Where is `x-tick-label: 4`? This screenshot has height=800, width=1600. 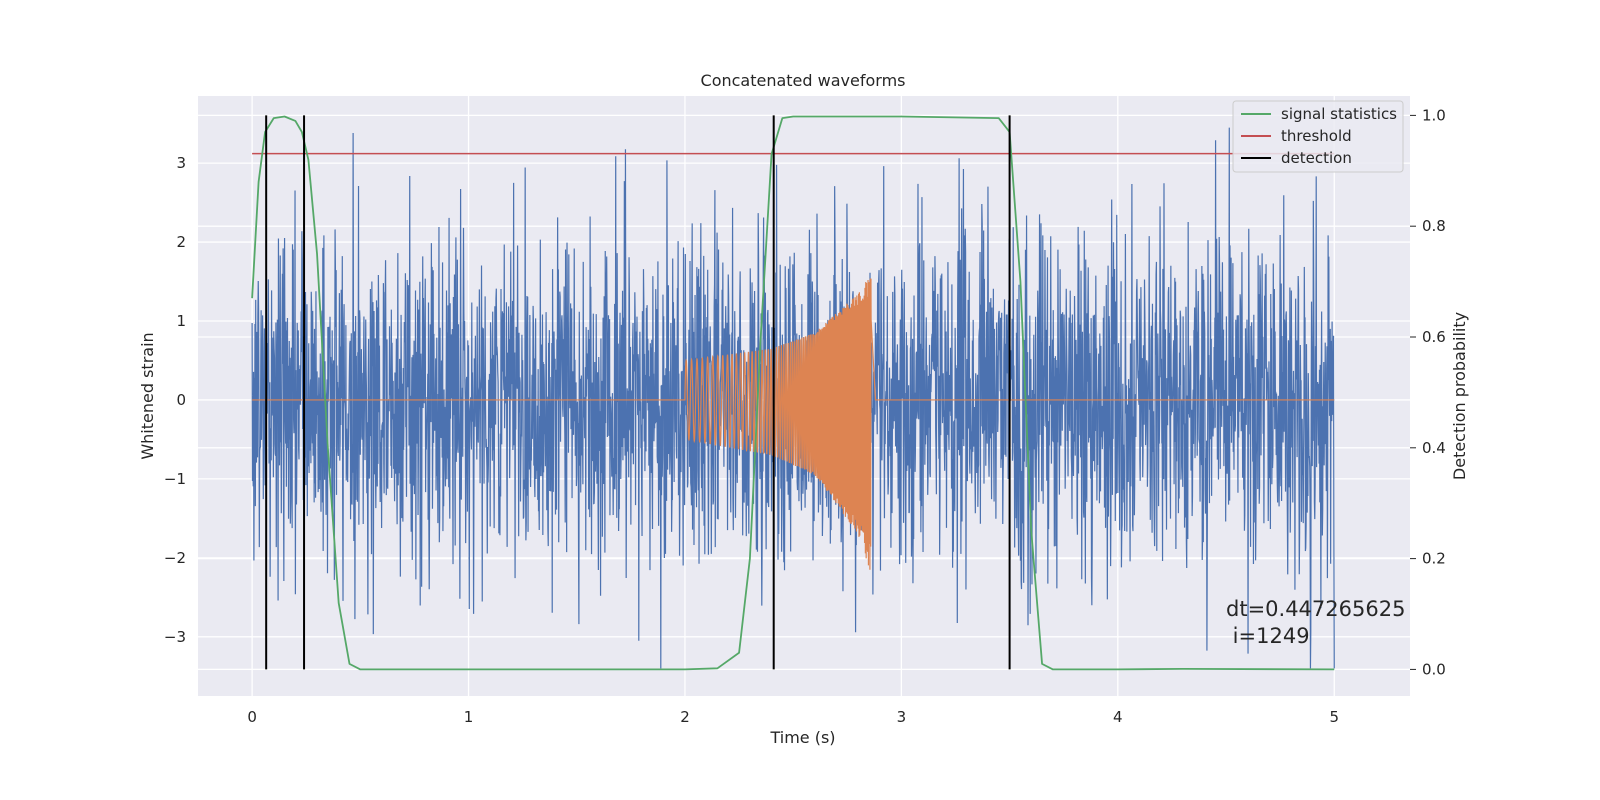
x-tick-label: 4 is located at coordinates (1118, 717).